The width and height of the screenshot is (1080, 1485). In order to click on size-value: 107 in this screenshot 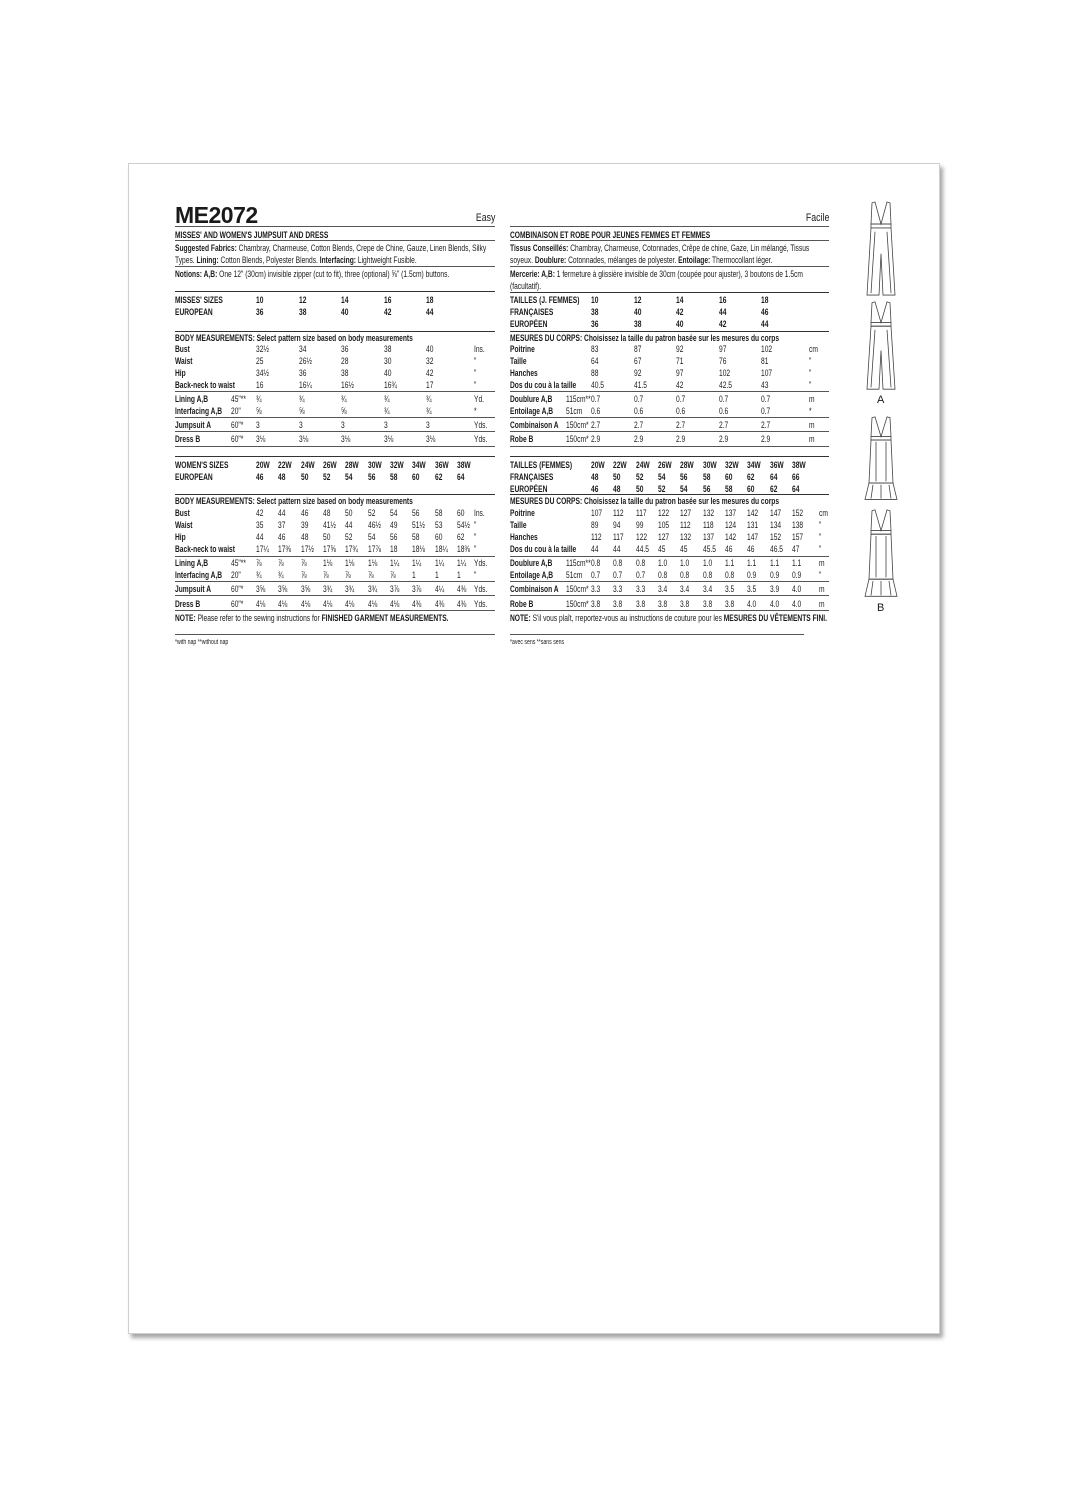, I will do `click(767, 373)`.